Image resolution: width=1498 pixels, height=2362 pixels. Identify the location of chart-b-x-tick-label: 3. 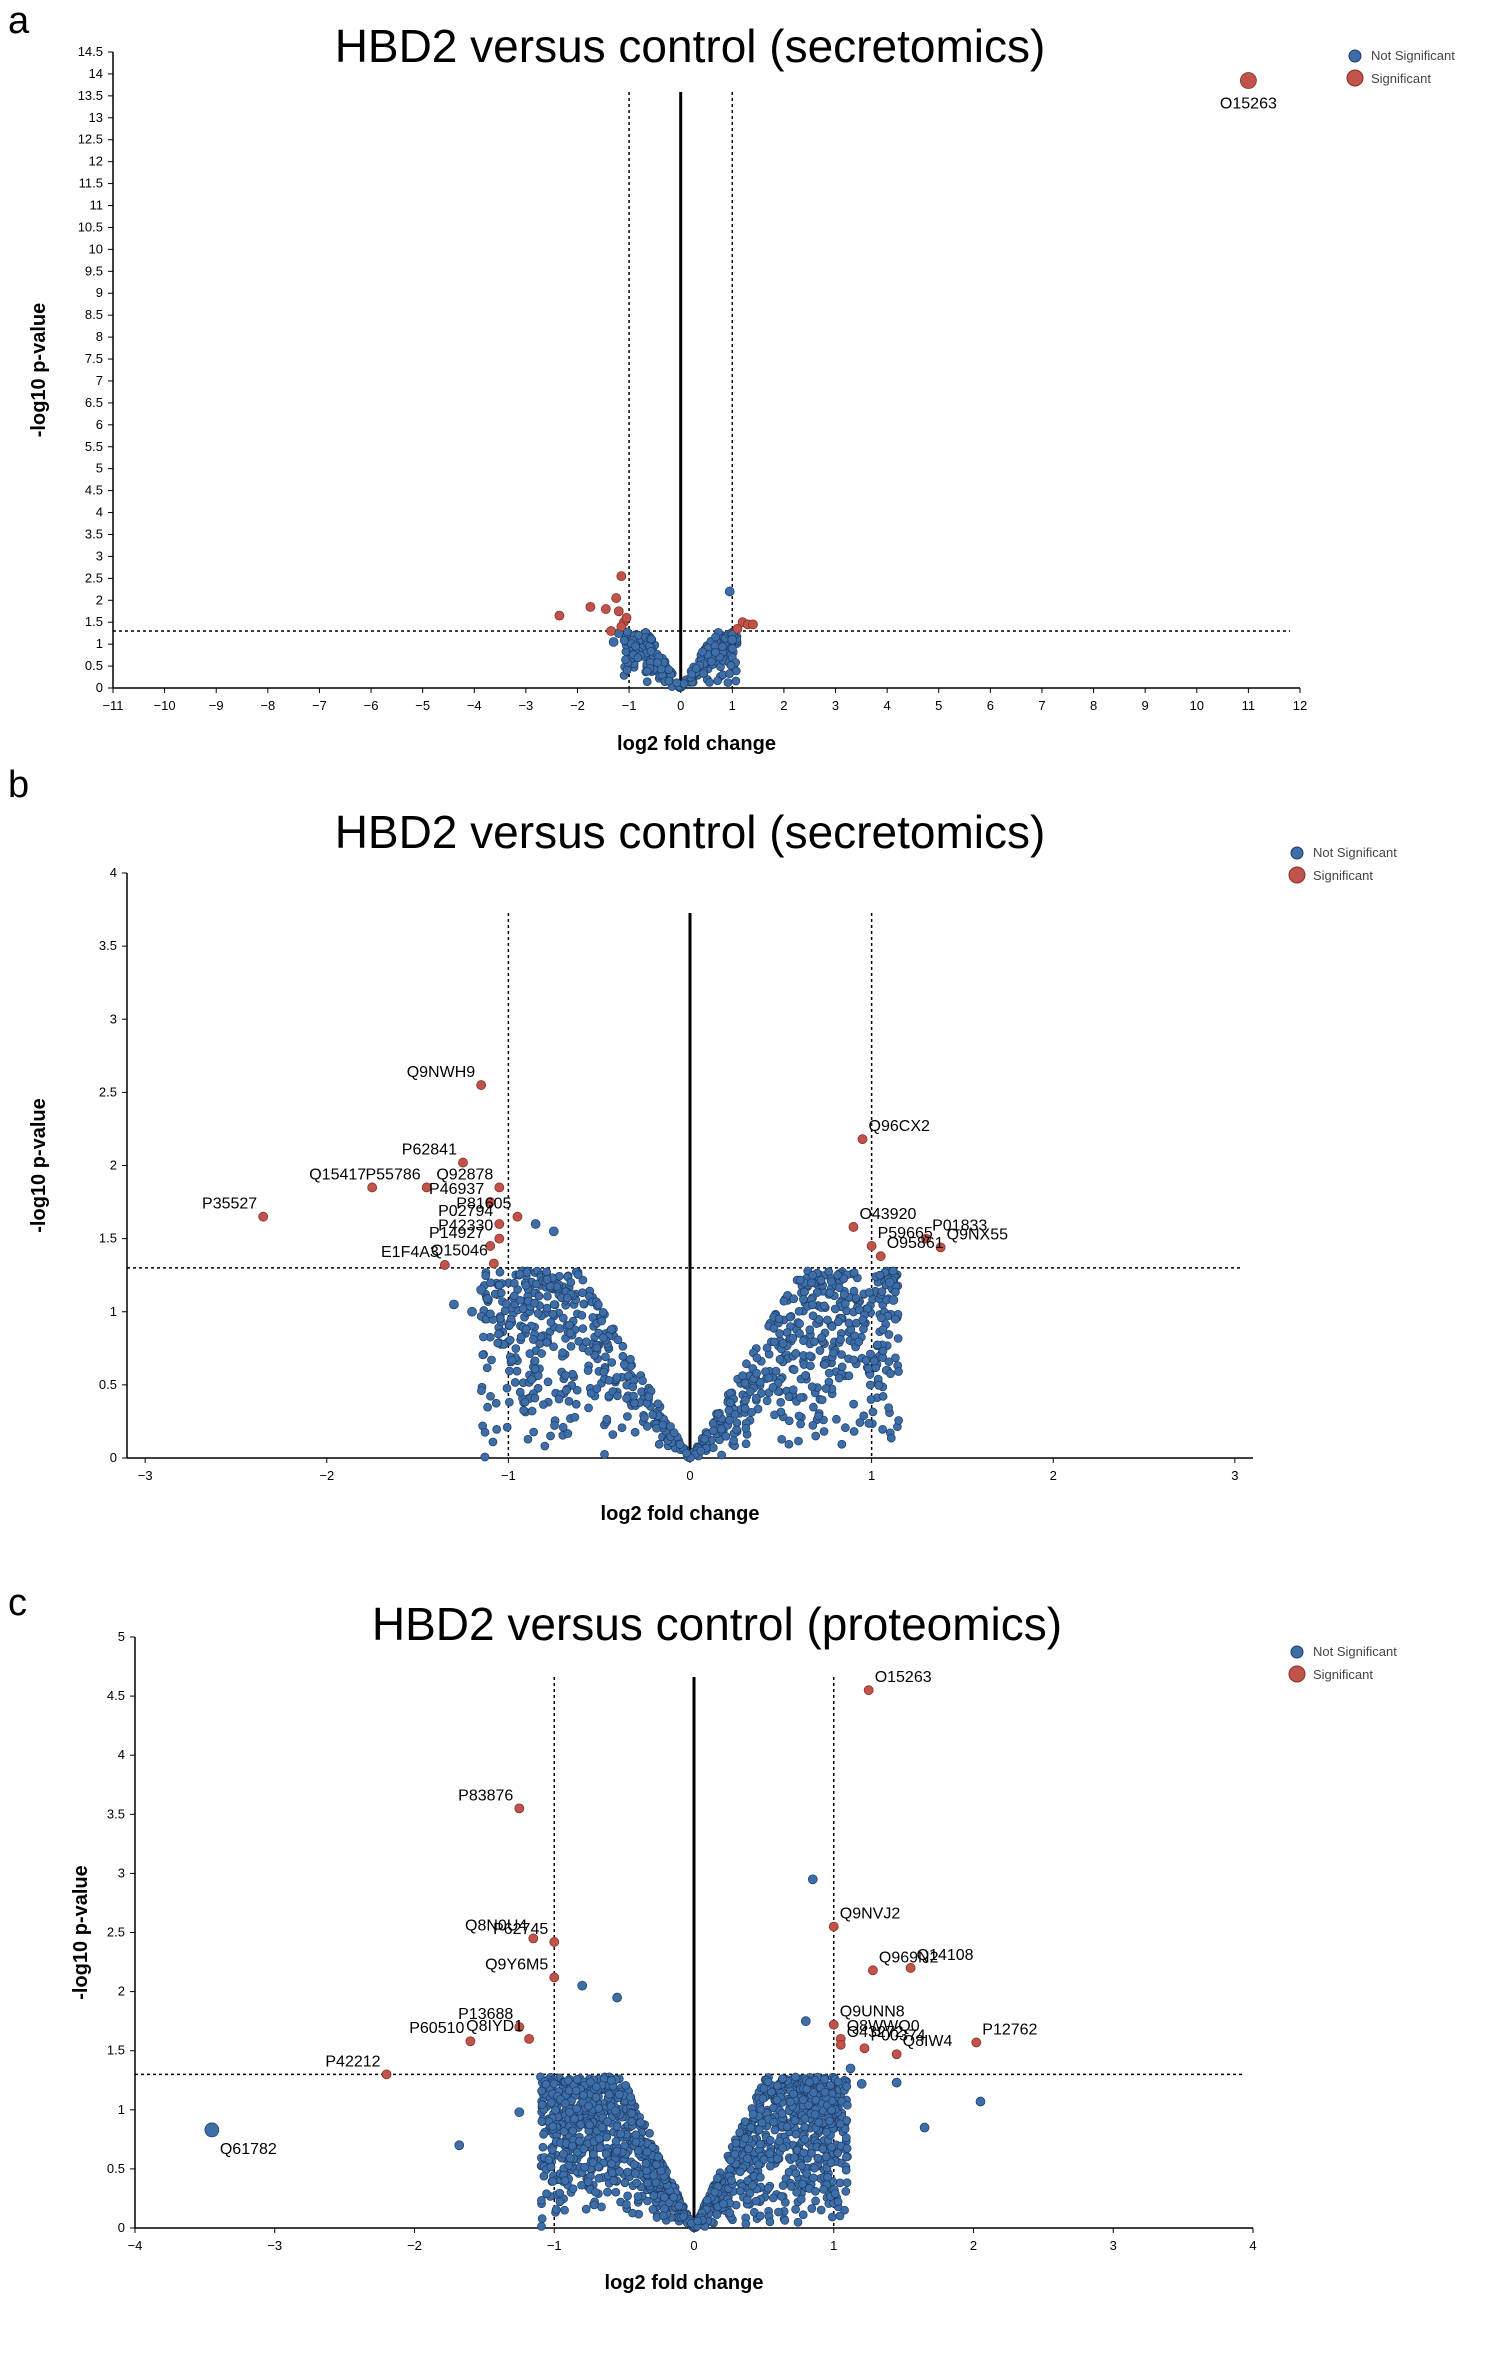
(1234, 1475).